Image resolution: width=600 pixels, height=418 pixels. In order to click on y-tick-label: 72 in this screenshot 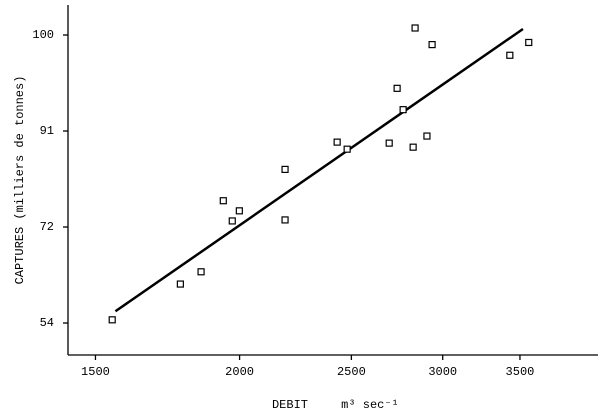, I will do `click(47, 227)`.